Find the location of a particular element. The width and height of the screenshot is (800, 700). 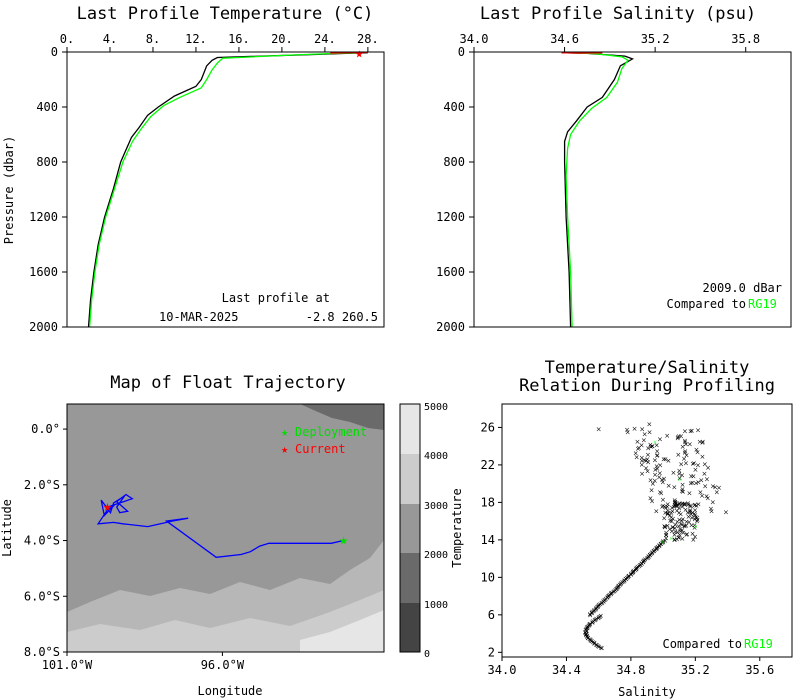

y-tick-label: 6.0°S is located at coordinates (42, 596).